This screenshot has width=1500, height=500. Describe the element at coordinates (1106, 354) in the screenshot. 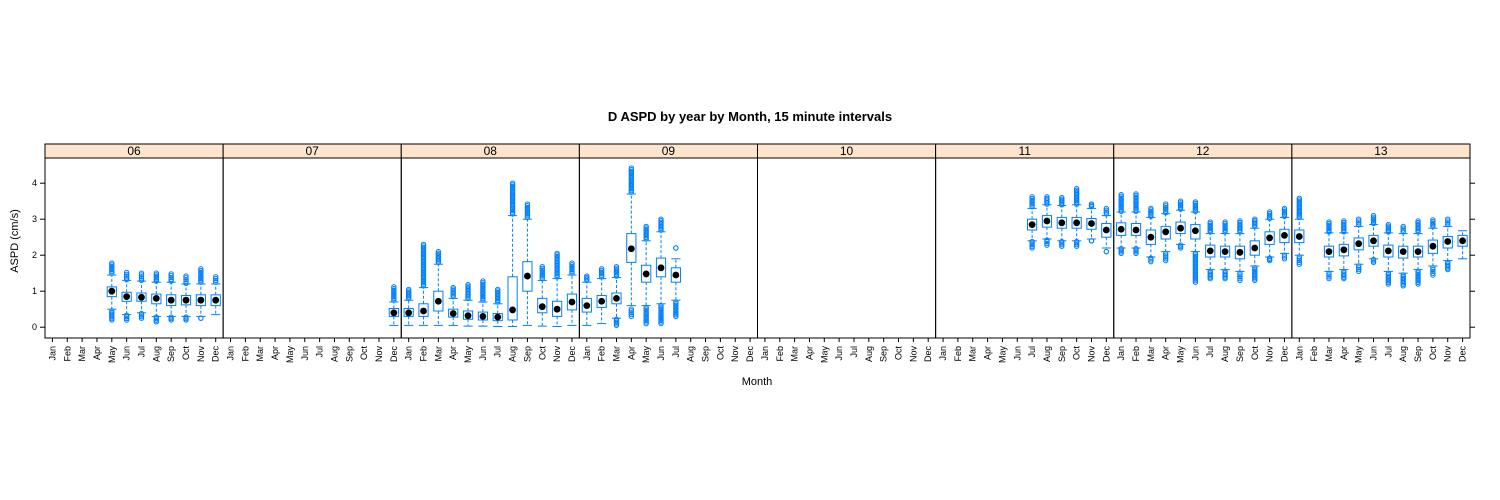

I see `x-tick-label: Dec` at that location.